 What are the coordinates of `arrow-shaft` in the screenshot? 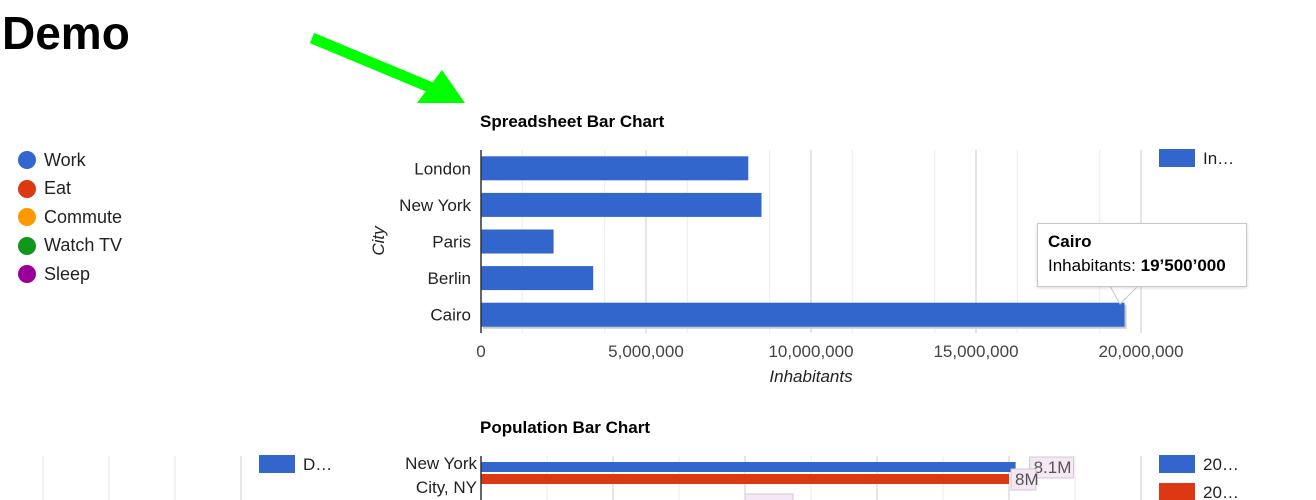 It's located at (372, 63).